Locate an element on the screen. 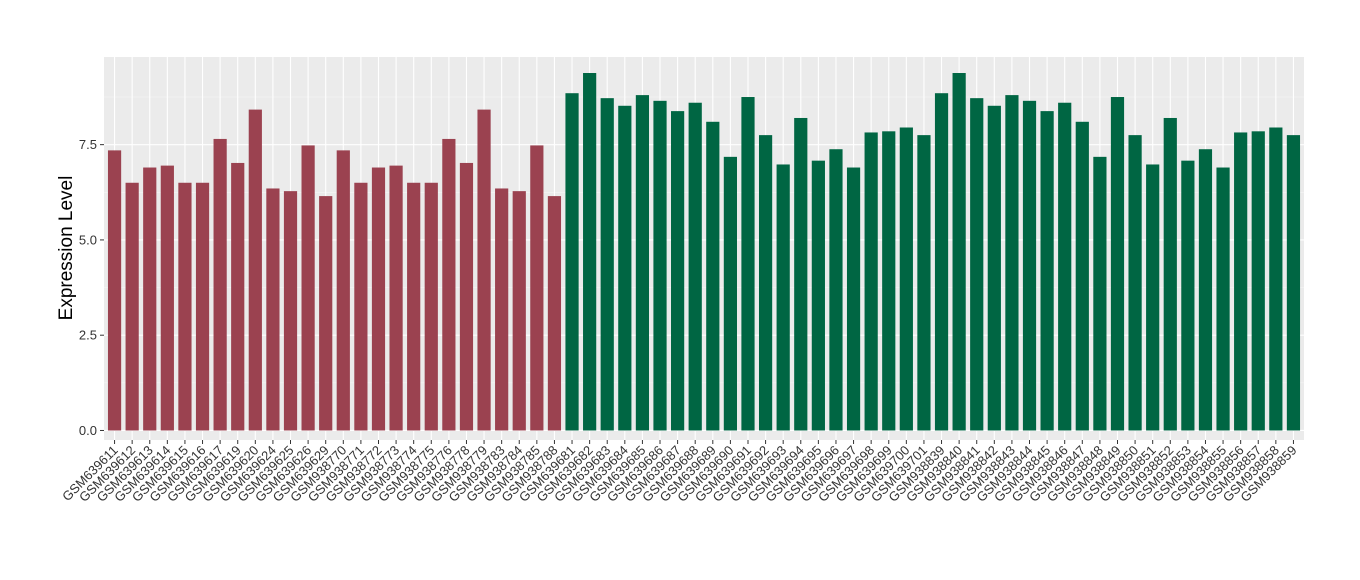 Image resolution: width=1360 pixels, height=580 pixels. y-tick-label: 7.5 is located at coordinates (88, 144).